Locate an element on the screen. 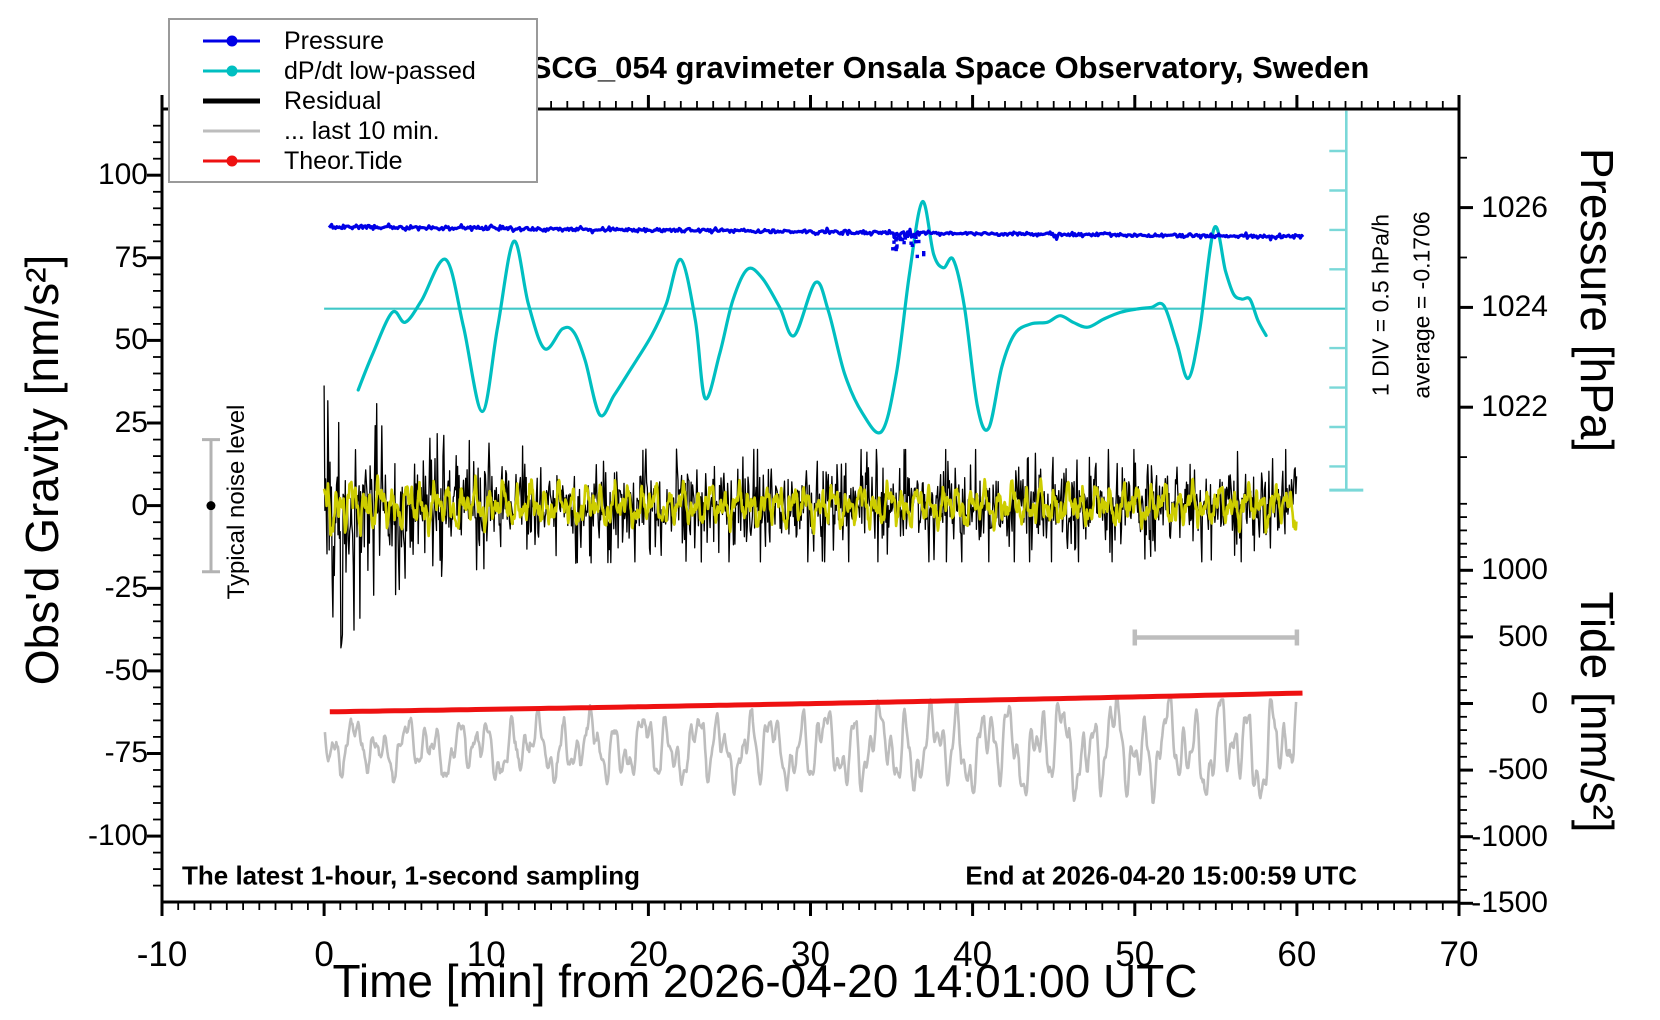 Image resolution: width=1660 pixels, height=1020 pixels. pressure-tick-label: 1026 is located at coordinates (1514, 207).